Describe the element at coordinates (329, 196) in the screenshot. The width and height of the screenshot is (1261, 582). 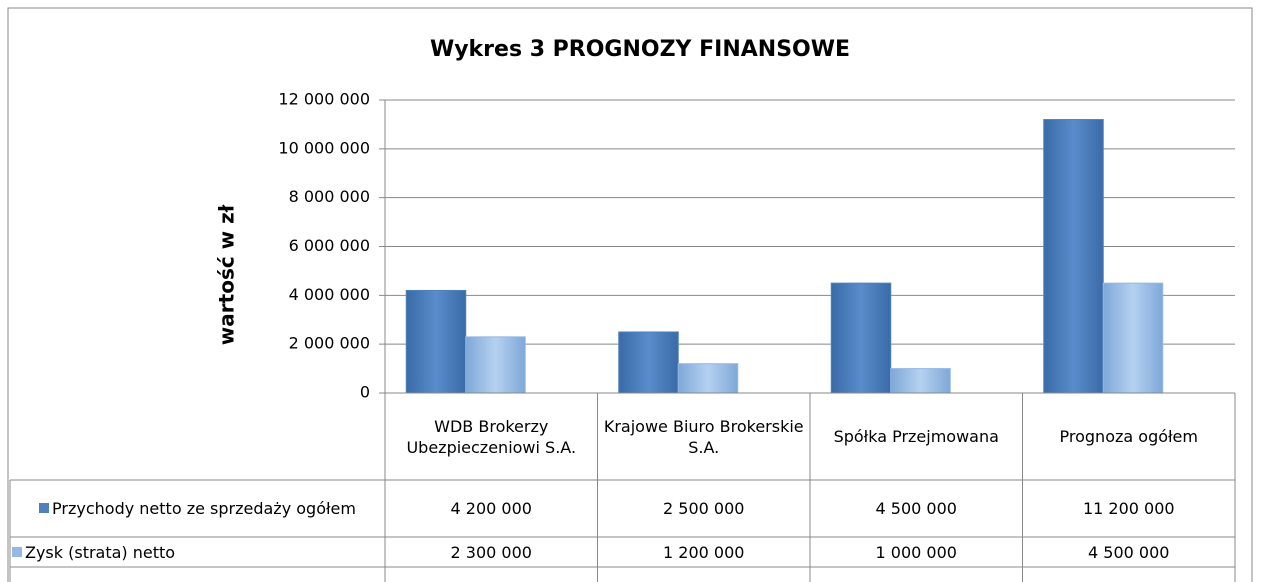
I see `y-tick-label: 8 000 000` at that location.